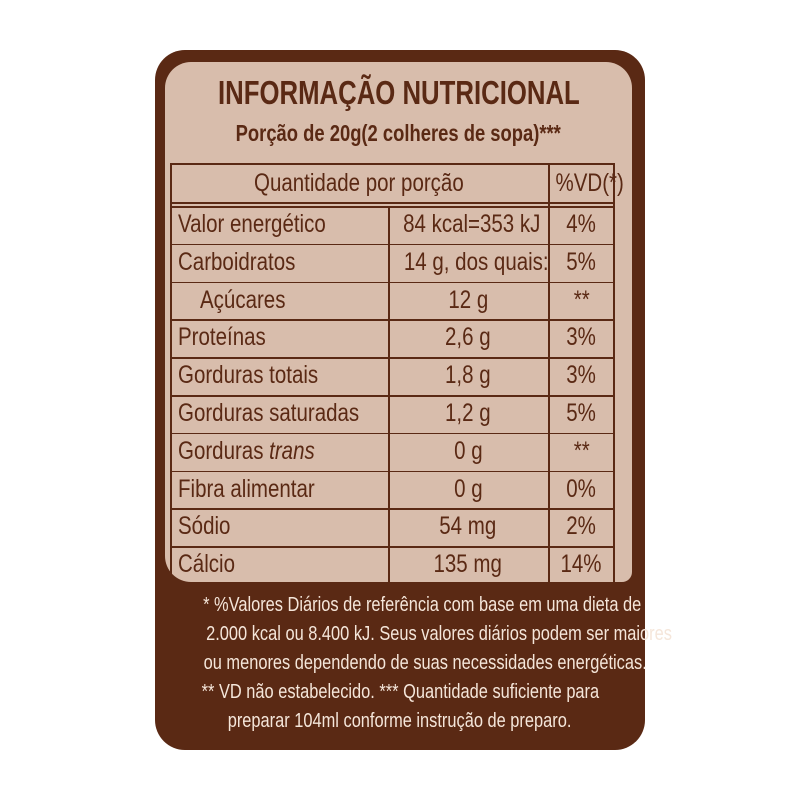  Describe the element at coordinates (222, 337) in the screenshot. I see `nutrient-label-text: Proteínas` at that location.